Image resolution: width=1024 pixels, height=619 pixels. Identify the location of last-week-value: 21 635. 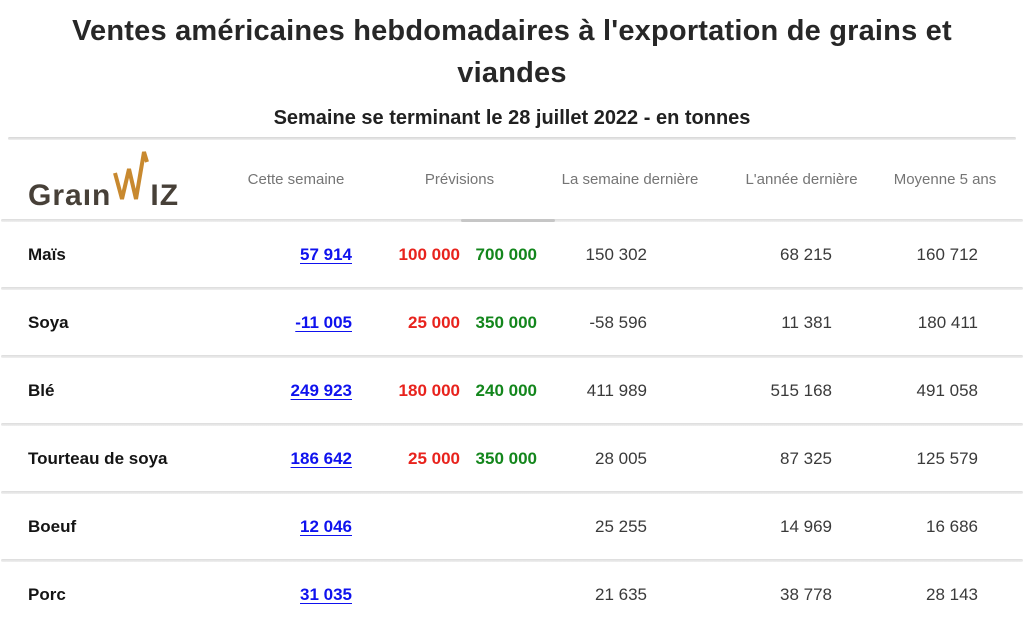
(621, 594).